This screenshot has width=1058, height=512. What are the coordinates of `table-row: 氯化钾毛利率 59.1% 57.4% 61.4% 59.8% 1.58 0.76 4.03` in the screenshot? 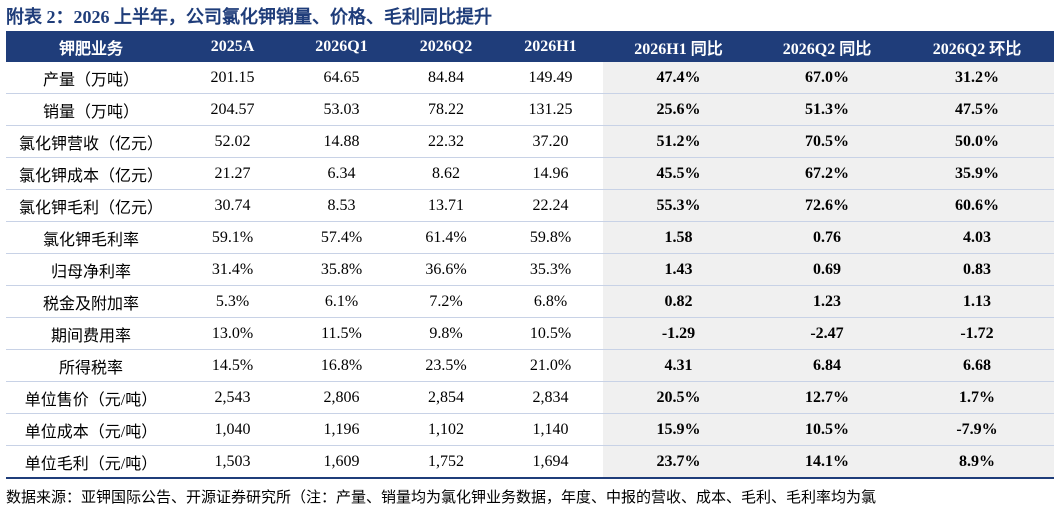 It's located at (530, 237).